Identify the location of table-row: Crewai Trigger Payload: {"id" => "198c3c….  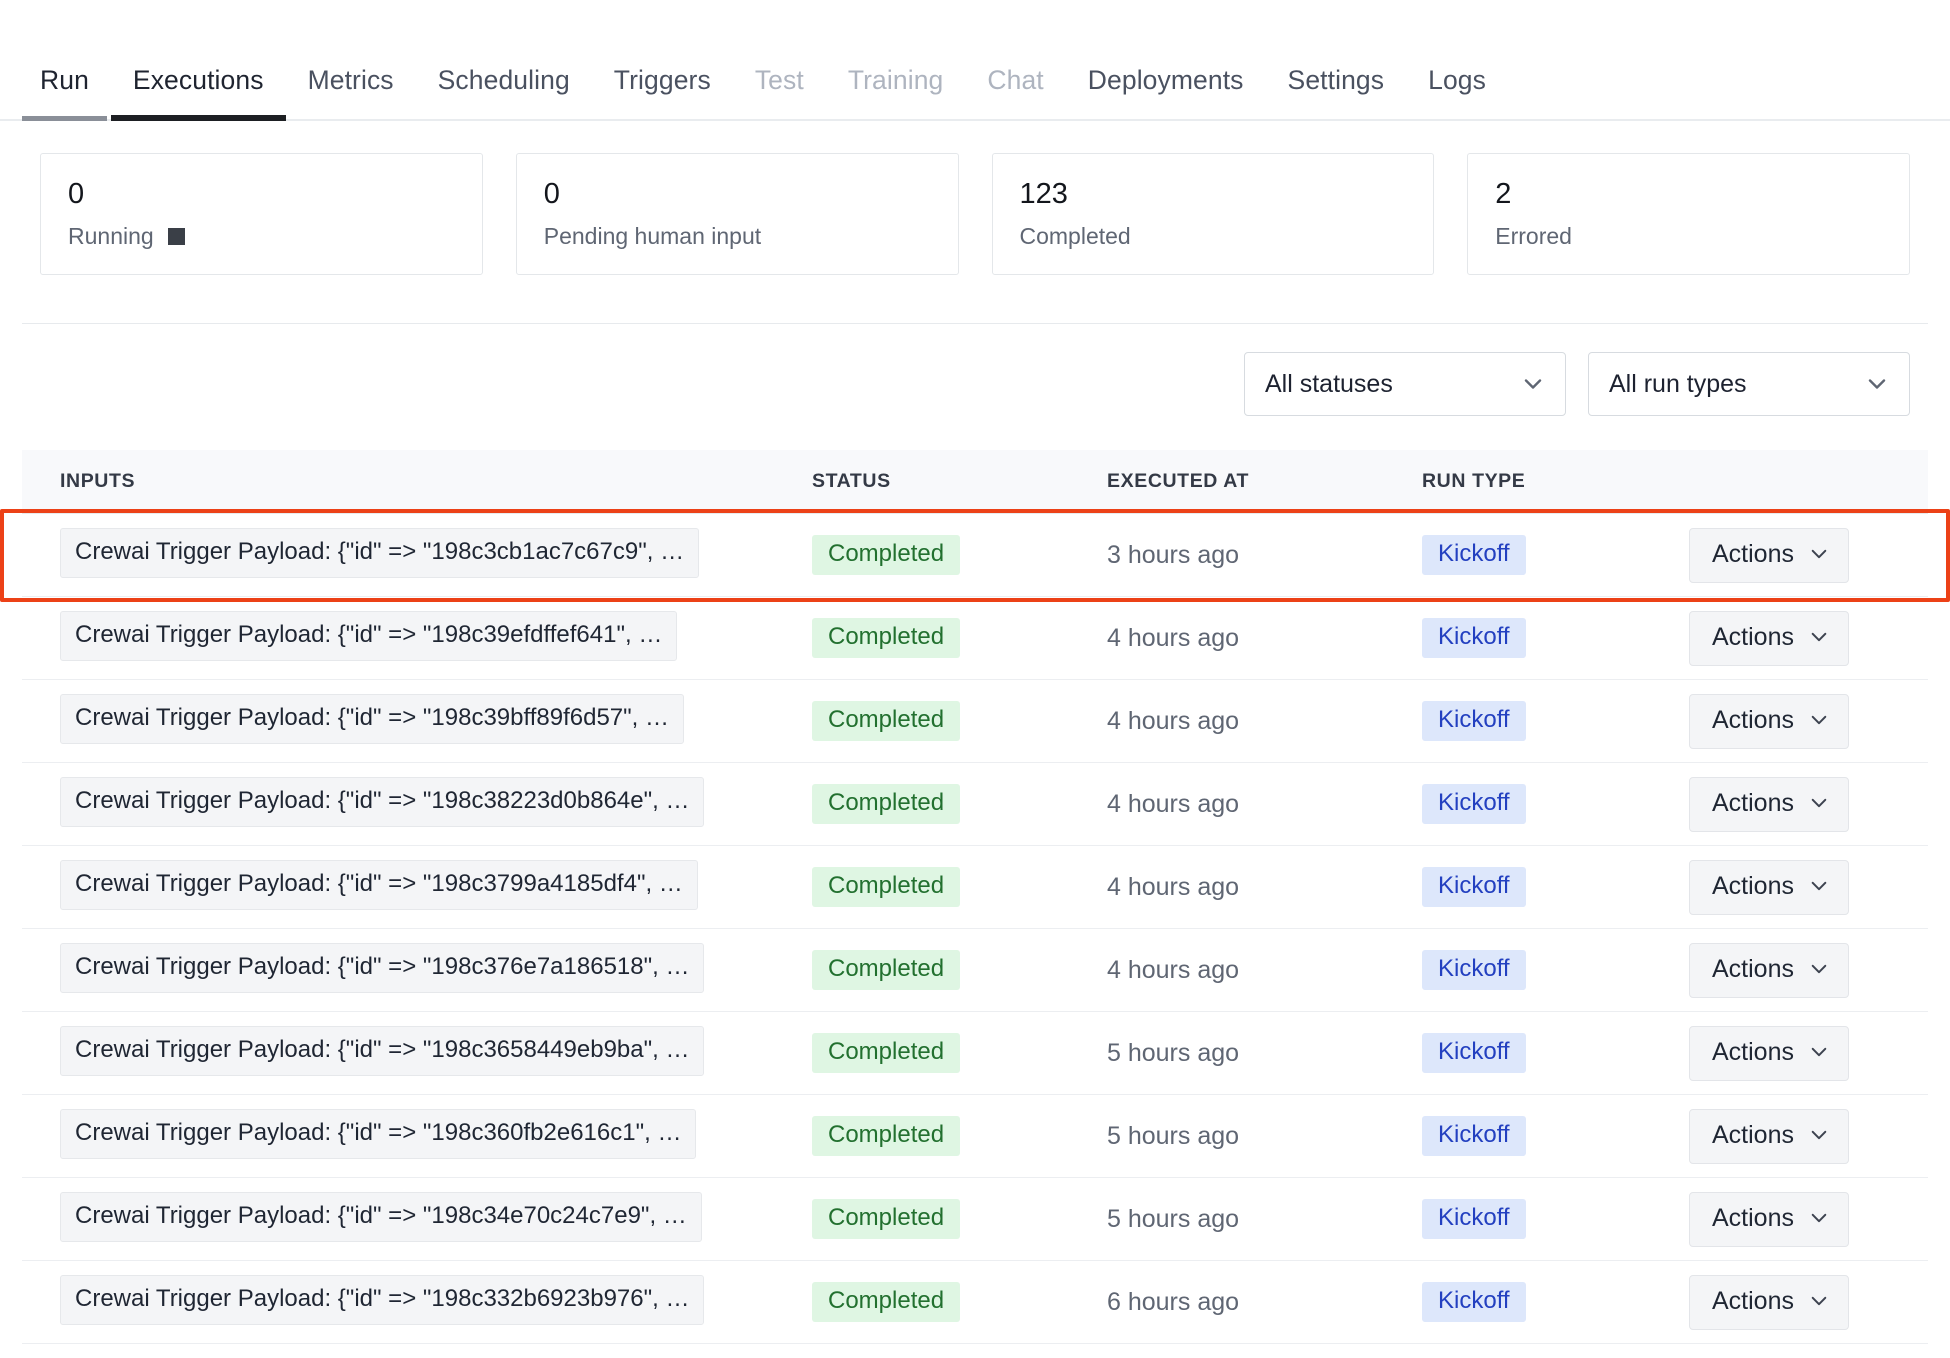
(975, 555).